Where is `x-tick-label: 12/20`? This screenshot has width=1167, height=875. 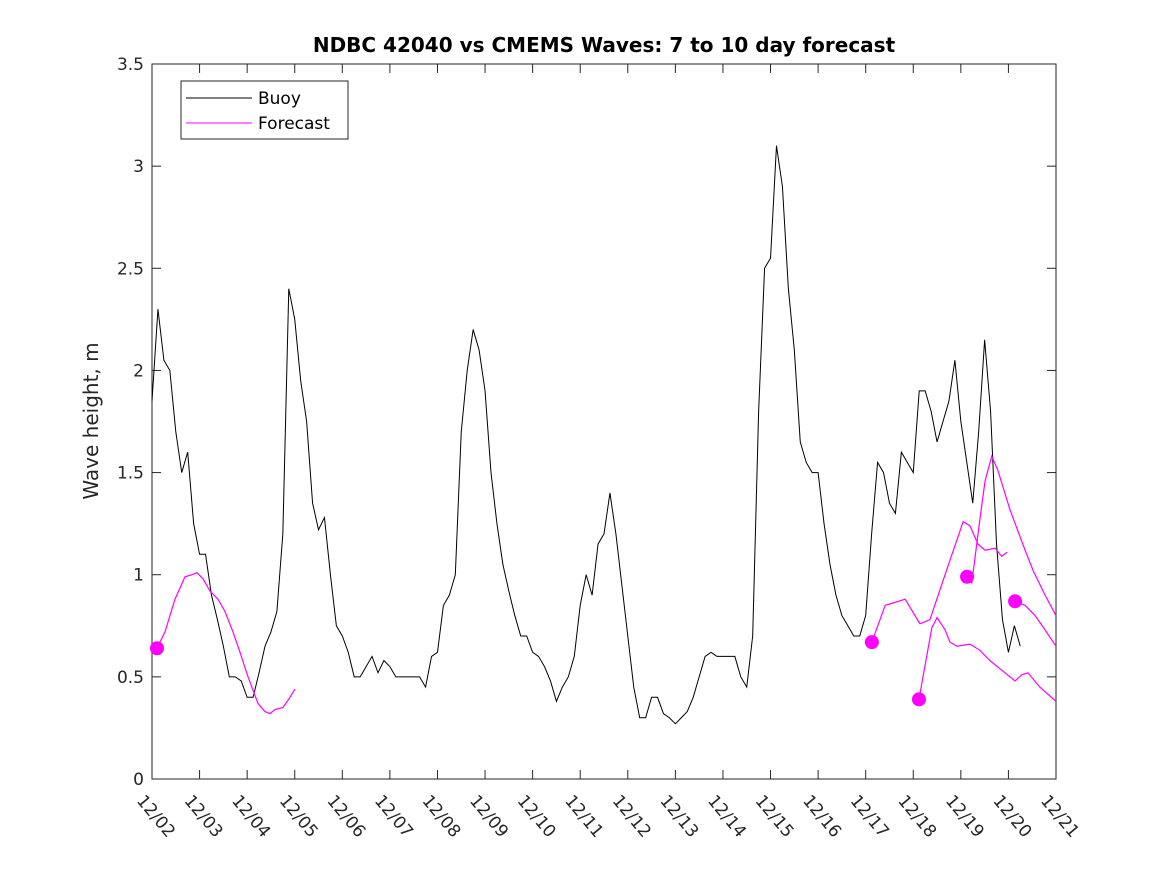
x-tick-label: 12/20 is located at coordinates (1012, 816).